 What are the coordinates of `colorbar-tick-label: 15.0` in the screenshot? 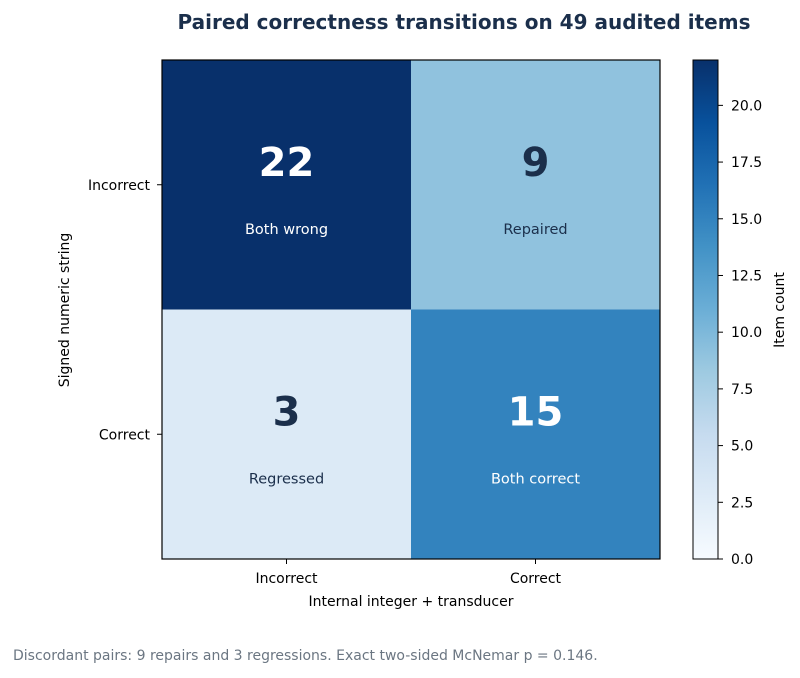 It's located at (746, 220).